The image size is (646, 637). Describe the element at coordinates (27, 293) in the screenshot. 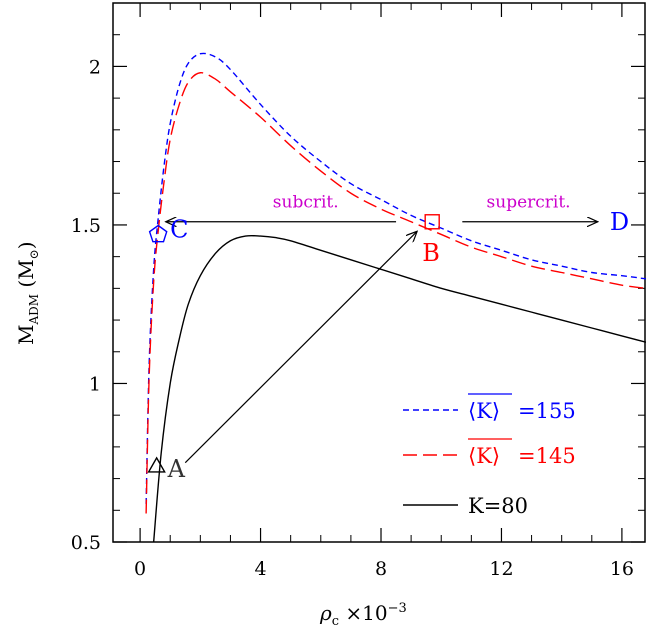

I see `y-axis-title: MADM (M⊙)` at that location.